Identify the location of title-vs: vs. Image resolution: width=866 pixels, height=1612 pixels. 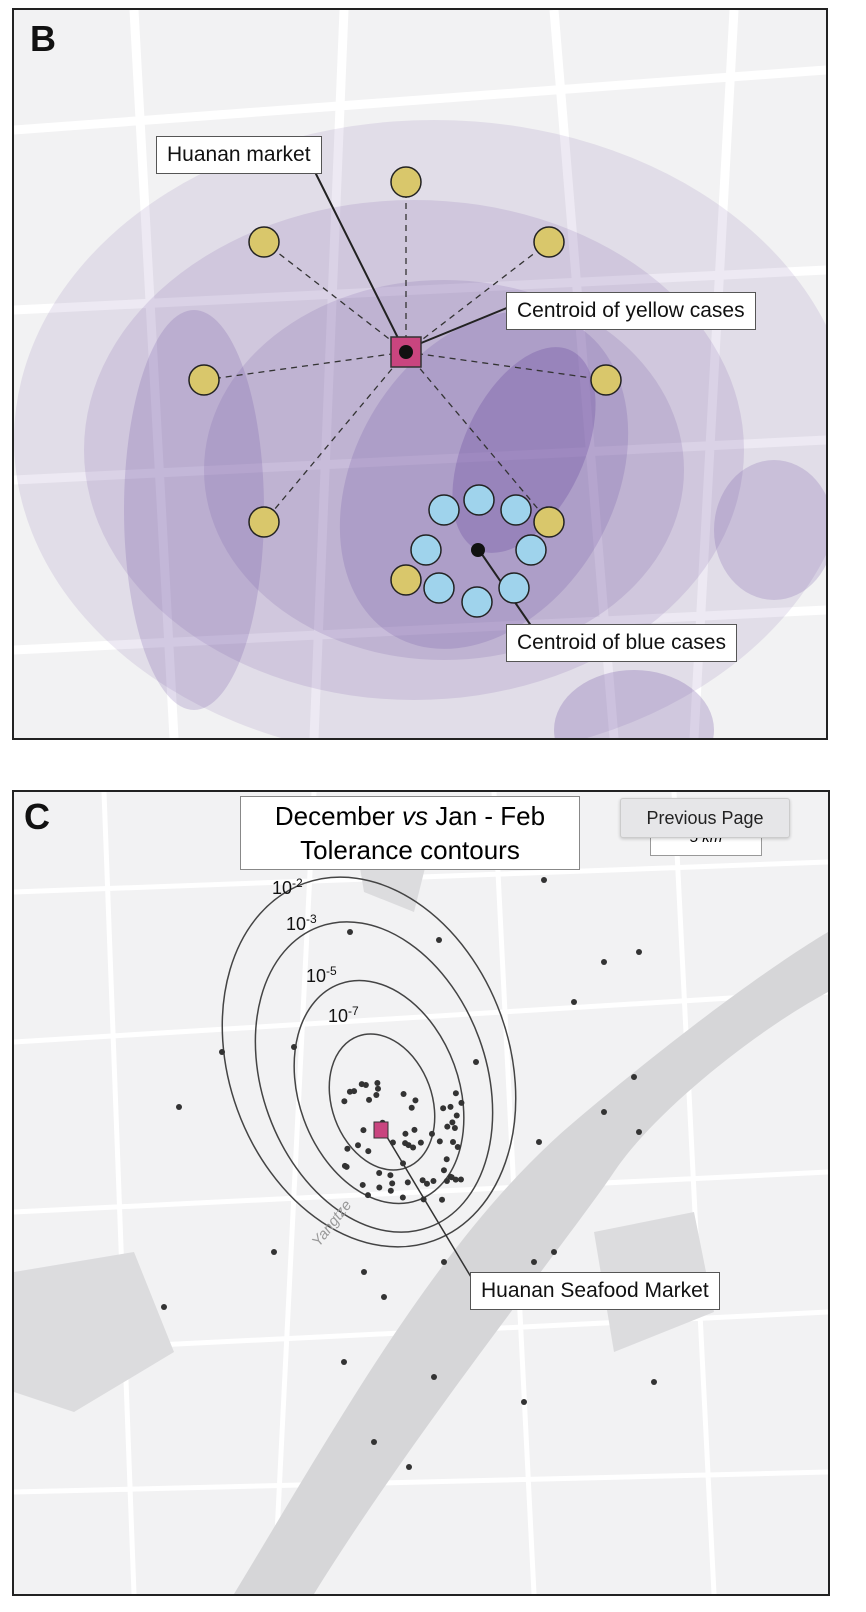
(415, 816).